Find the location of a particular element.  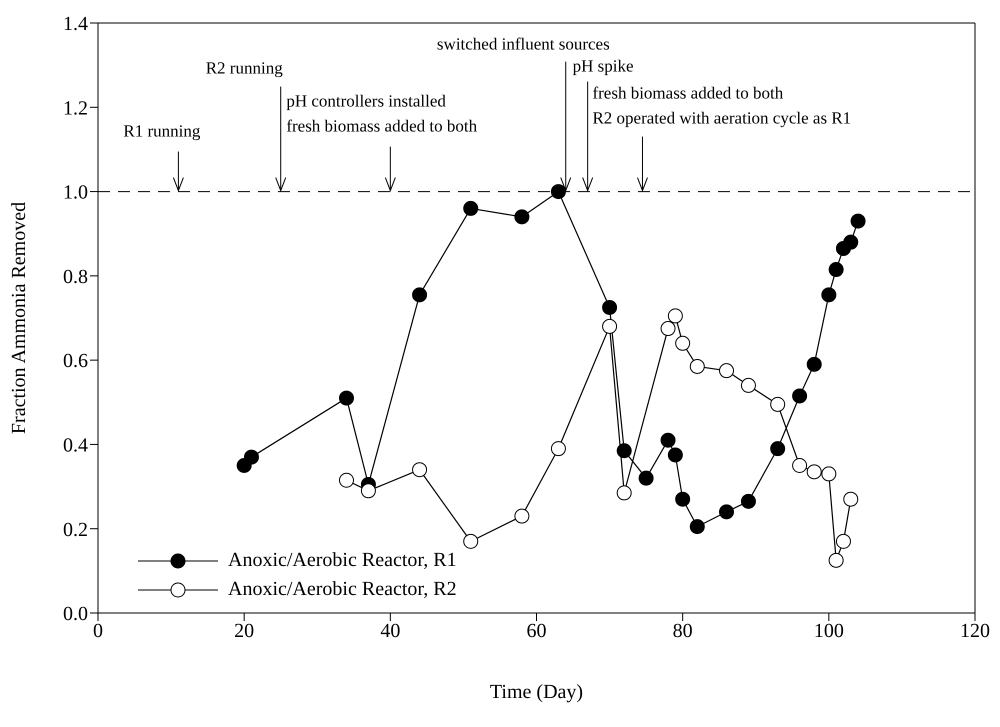

y-tick-label: 0.4 is located at coordinates (75, 445).